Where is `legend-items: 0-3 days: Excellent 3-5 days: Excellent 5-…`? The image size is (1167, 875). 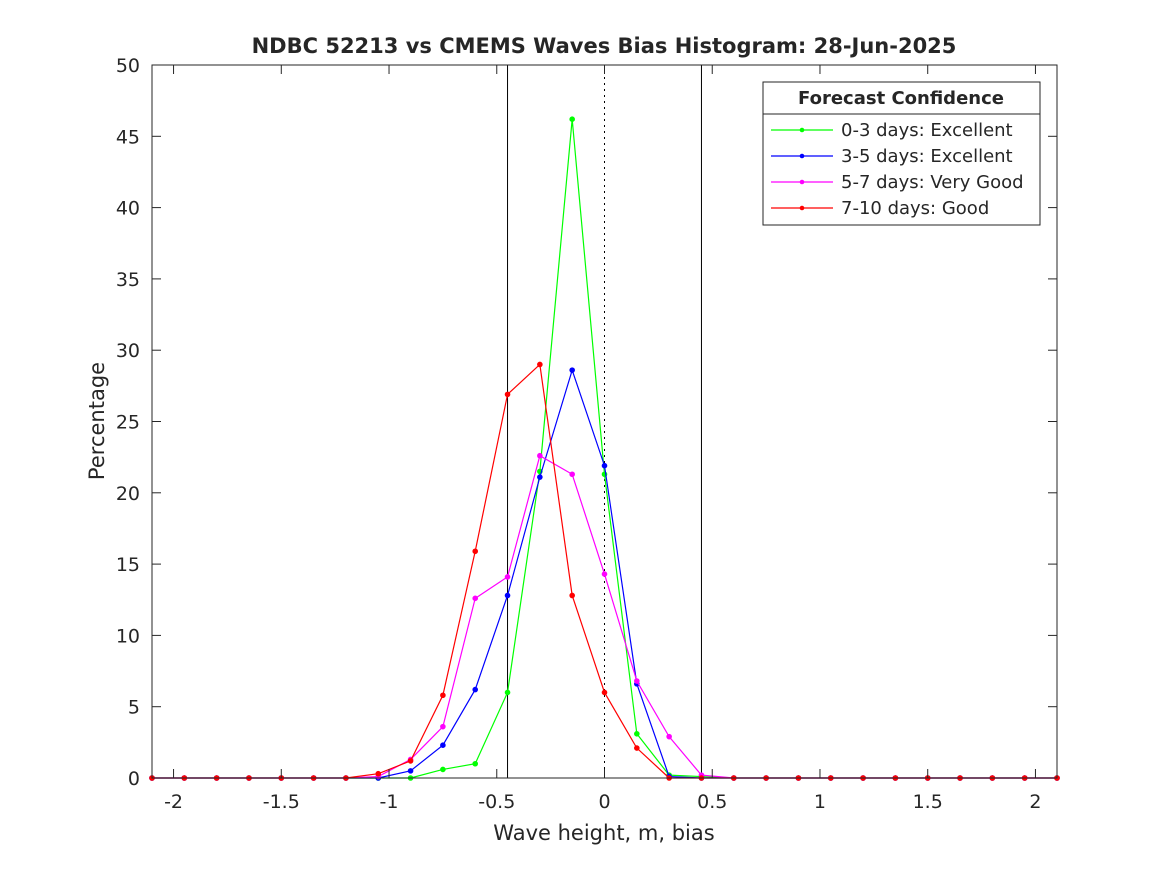 legend-items: 0-3 days: Excellent 3-5 days: Excellent 5-… is located at coordinates (897, 169).